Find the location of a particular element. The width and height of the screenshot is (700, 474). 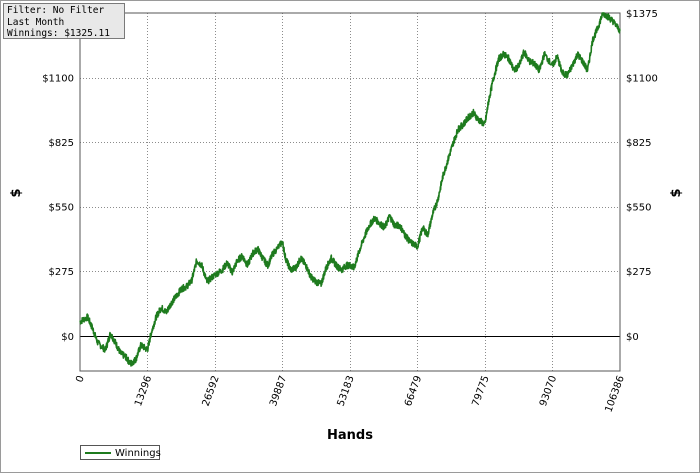

x-tick-label: 26592 is located at coordinates (211, 391).